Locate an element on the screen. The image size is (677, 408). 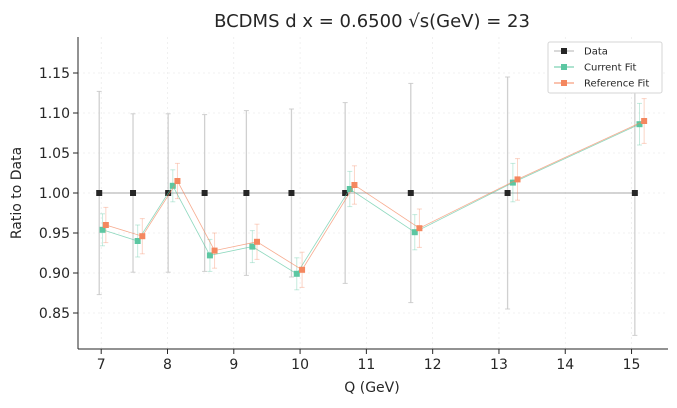
x-tick-label: 14 is located at coordinates (565, 365).